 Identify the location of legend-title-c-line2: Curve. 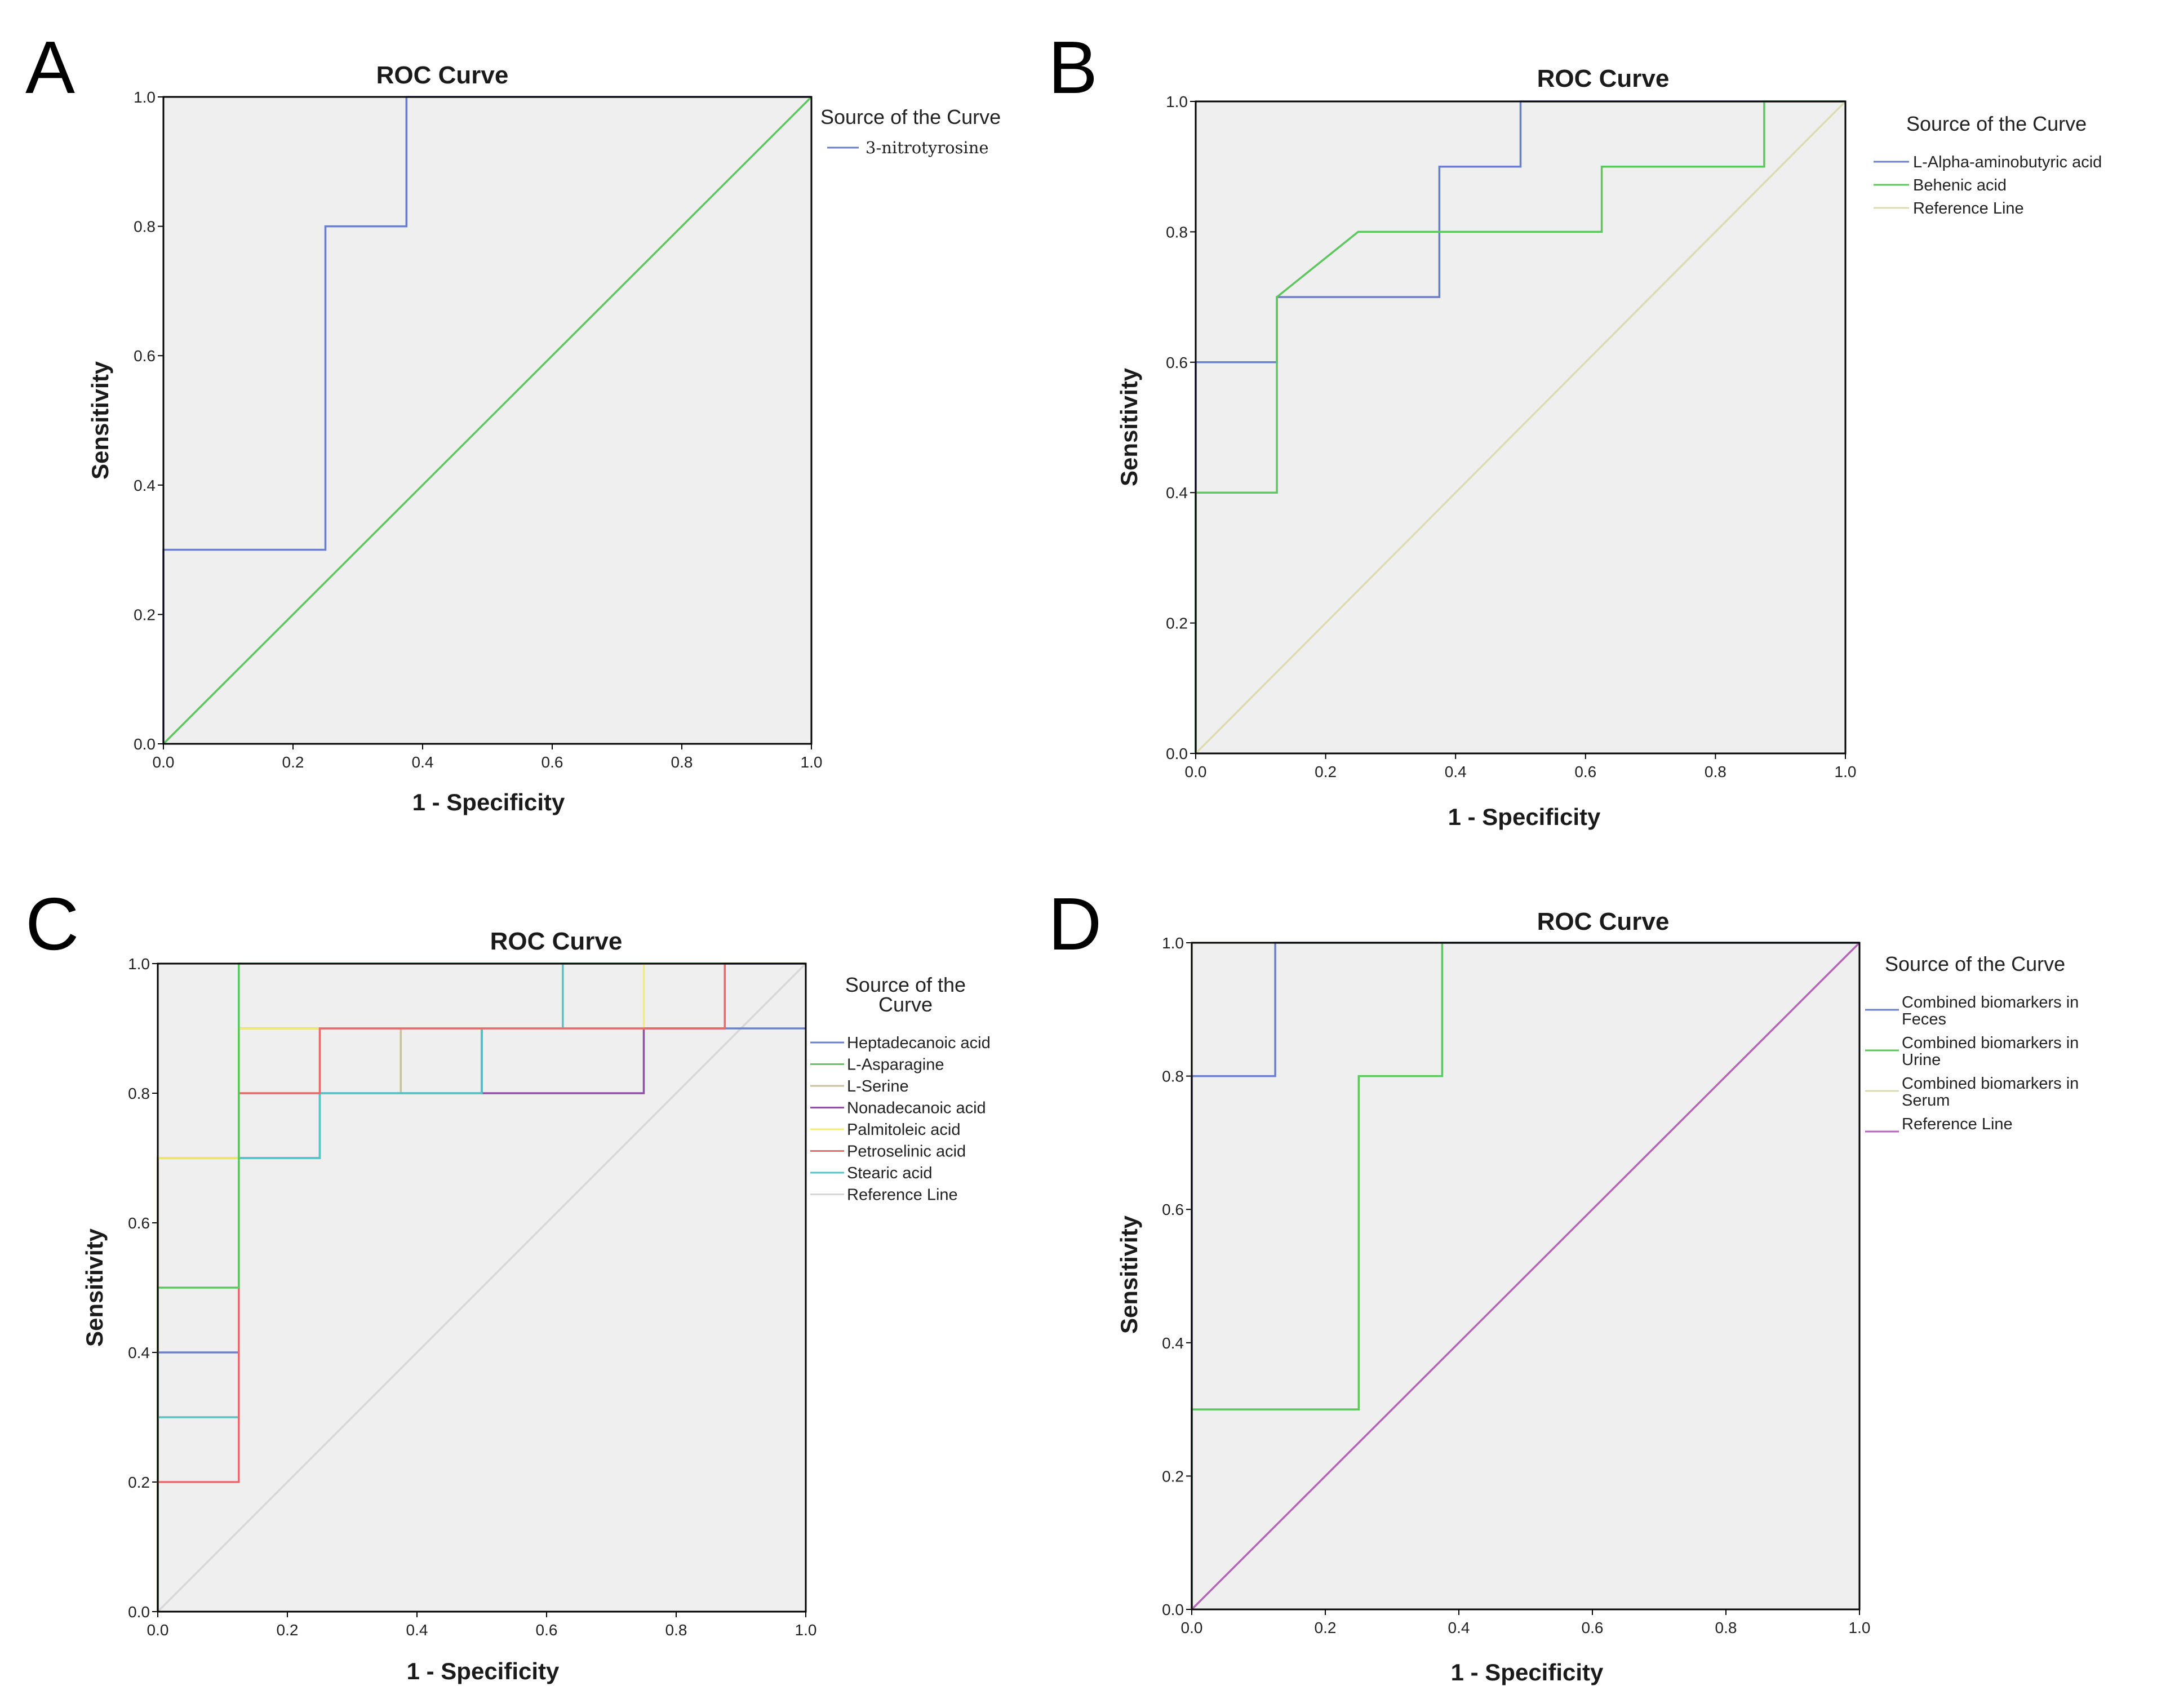
(905, 1004).